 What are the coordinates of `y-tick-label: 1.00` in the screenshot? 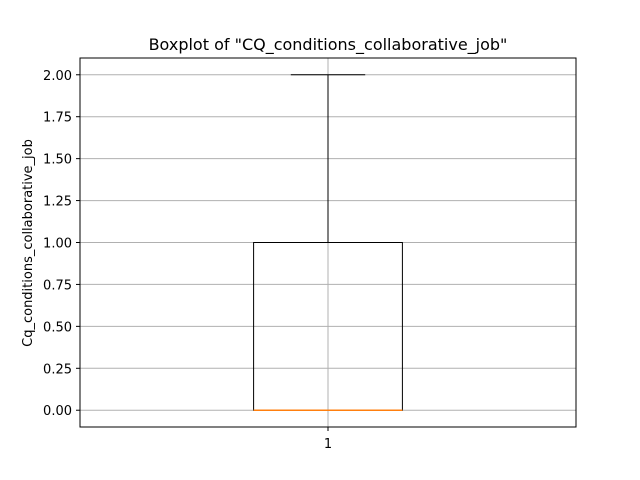 It's located at (57, 244).